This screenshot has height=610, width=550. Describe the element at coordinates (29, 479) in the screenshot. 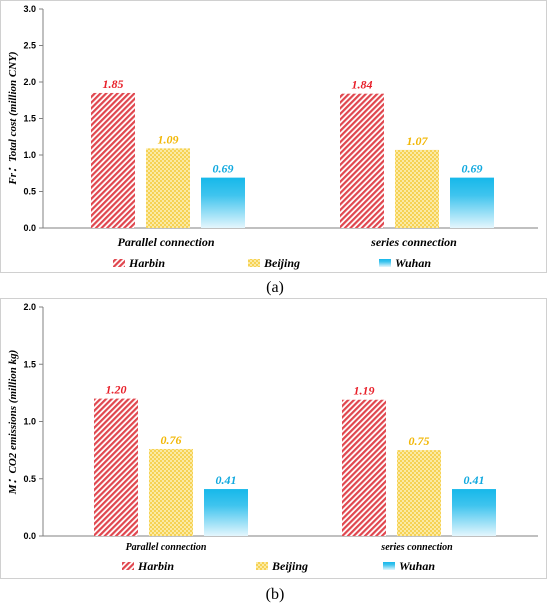

I see `chart-b-ytick-label: 0.5` at that location.